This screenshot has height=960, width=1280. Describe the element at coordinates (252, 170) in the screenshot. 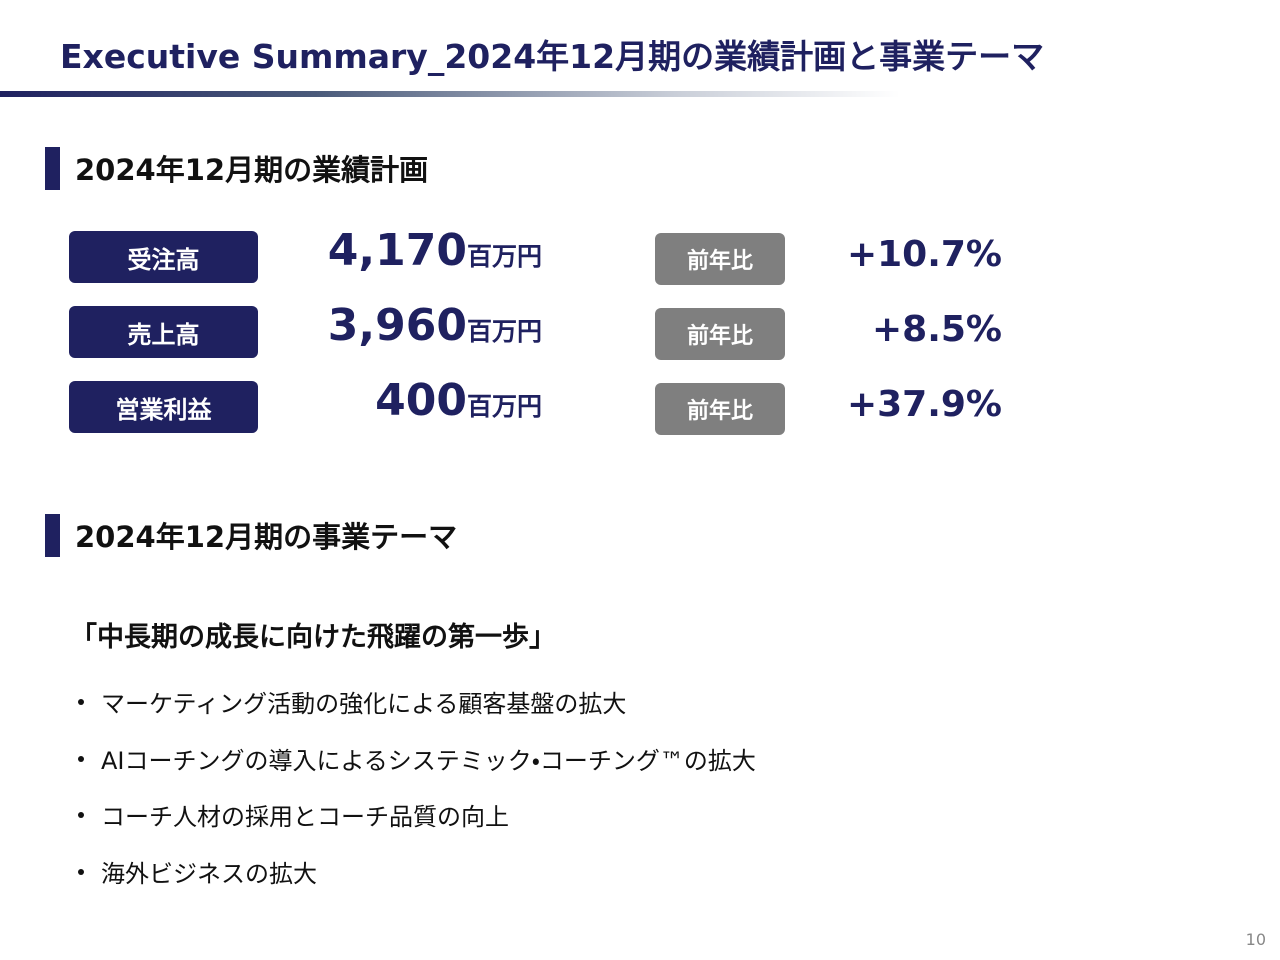

I see `section-heading: 2024年12月期の業績計画` at that location.